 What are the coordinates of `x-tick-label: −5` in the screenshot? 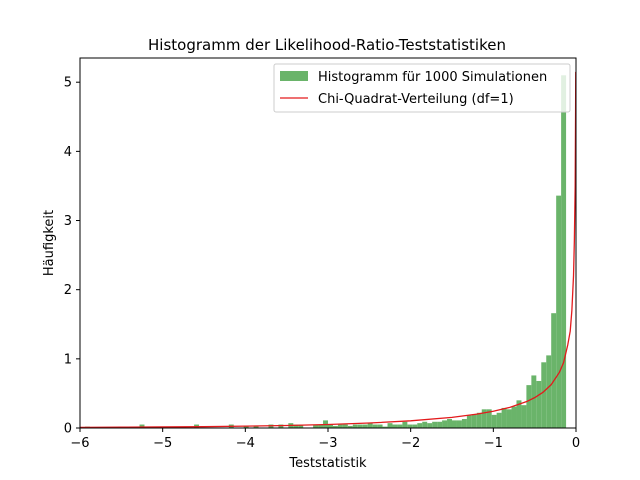 It's located at (162, 443).